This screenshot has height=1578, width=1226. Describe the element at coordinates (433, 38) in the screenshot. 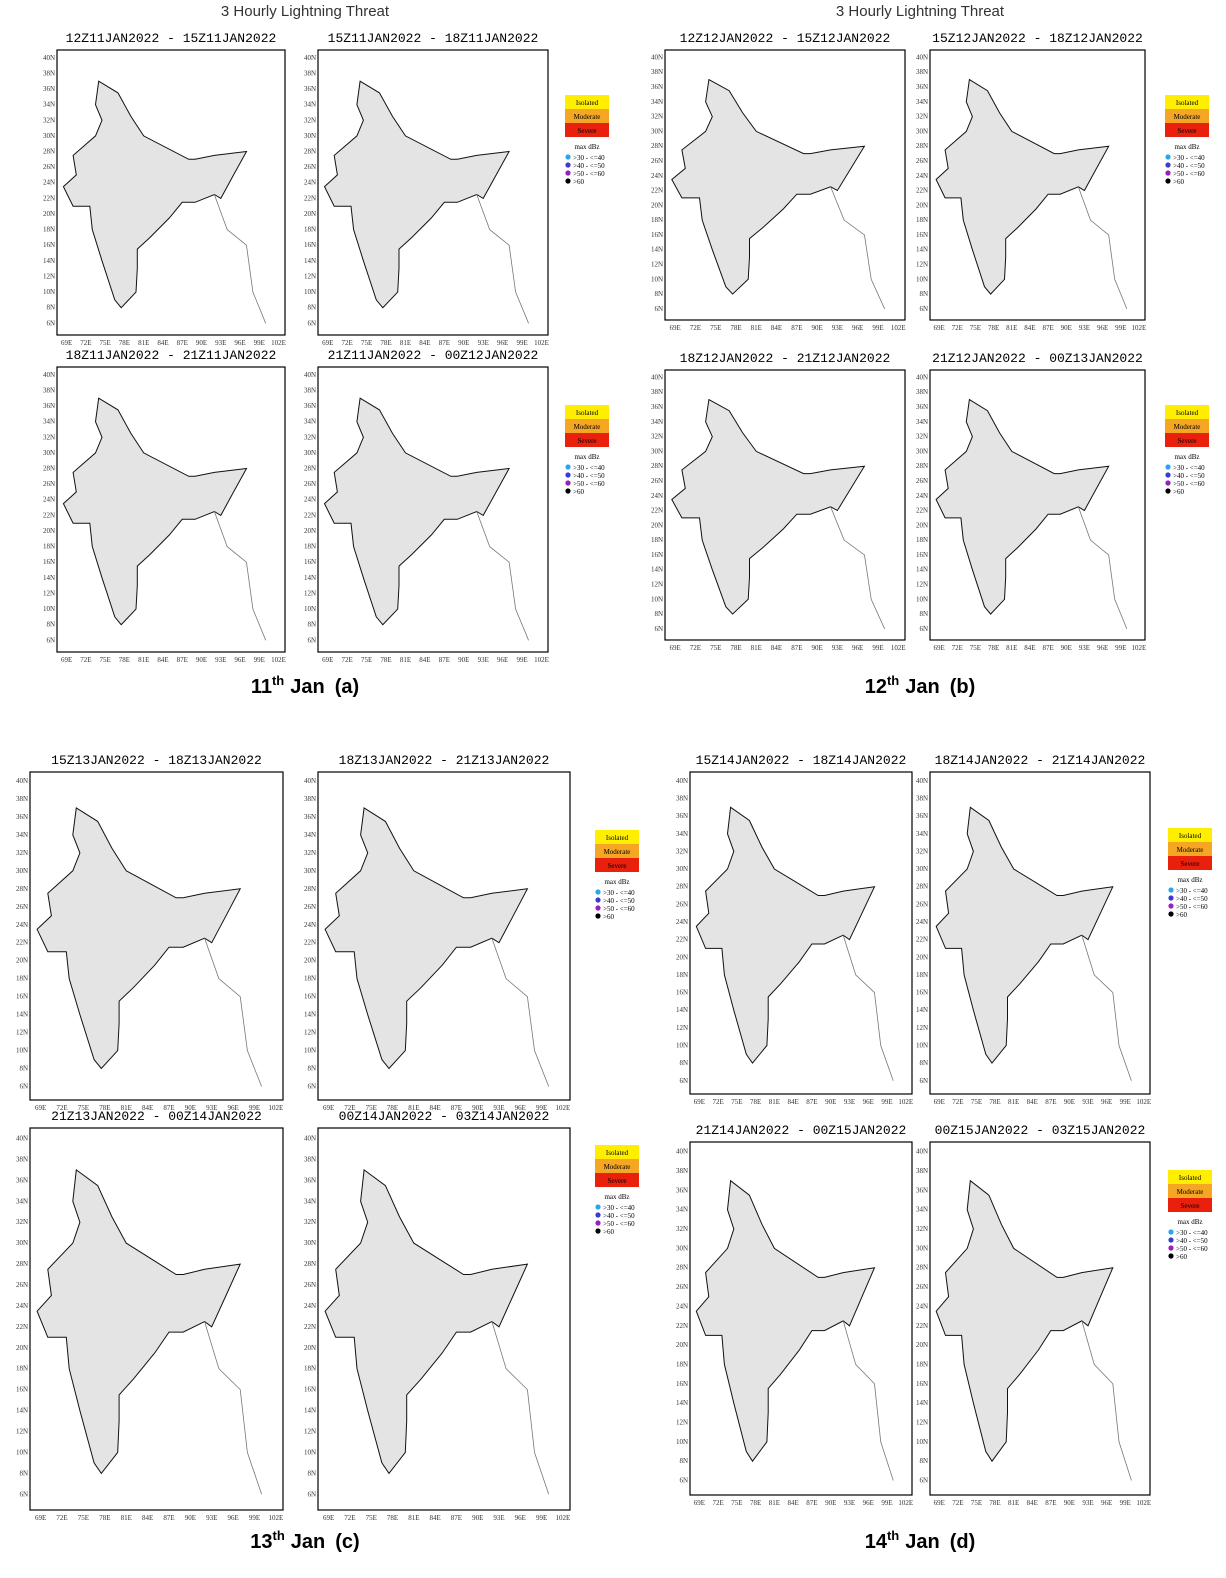

I see `panel-title: 15Z11JAN2022 - 18Z11JAN2022` at that location.